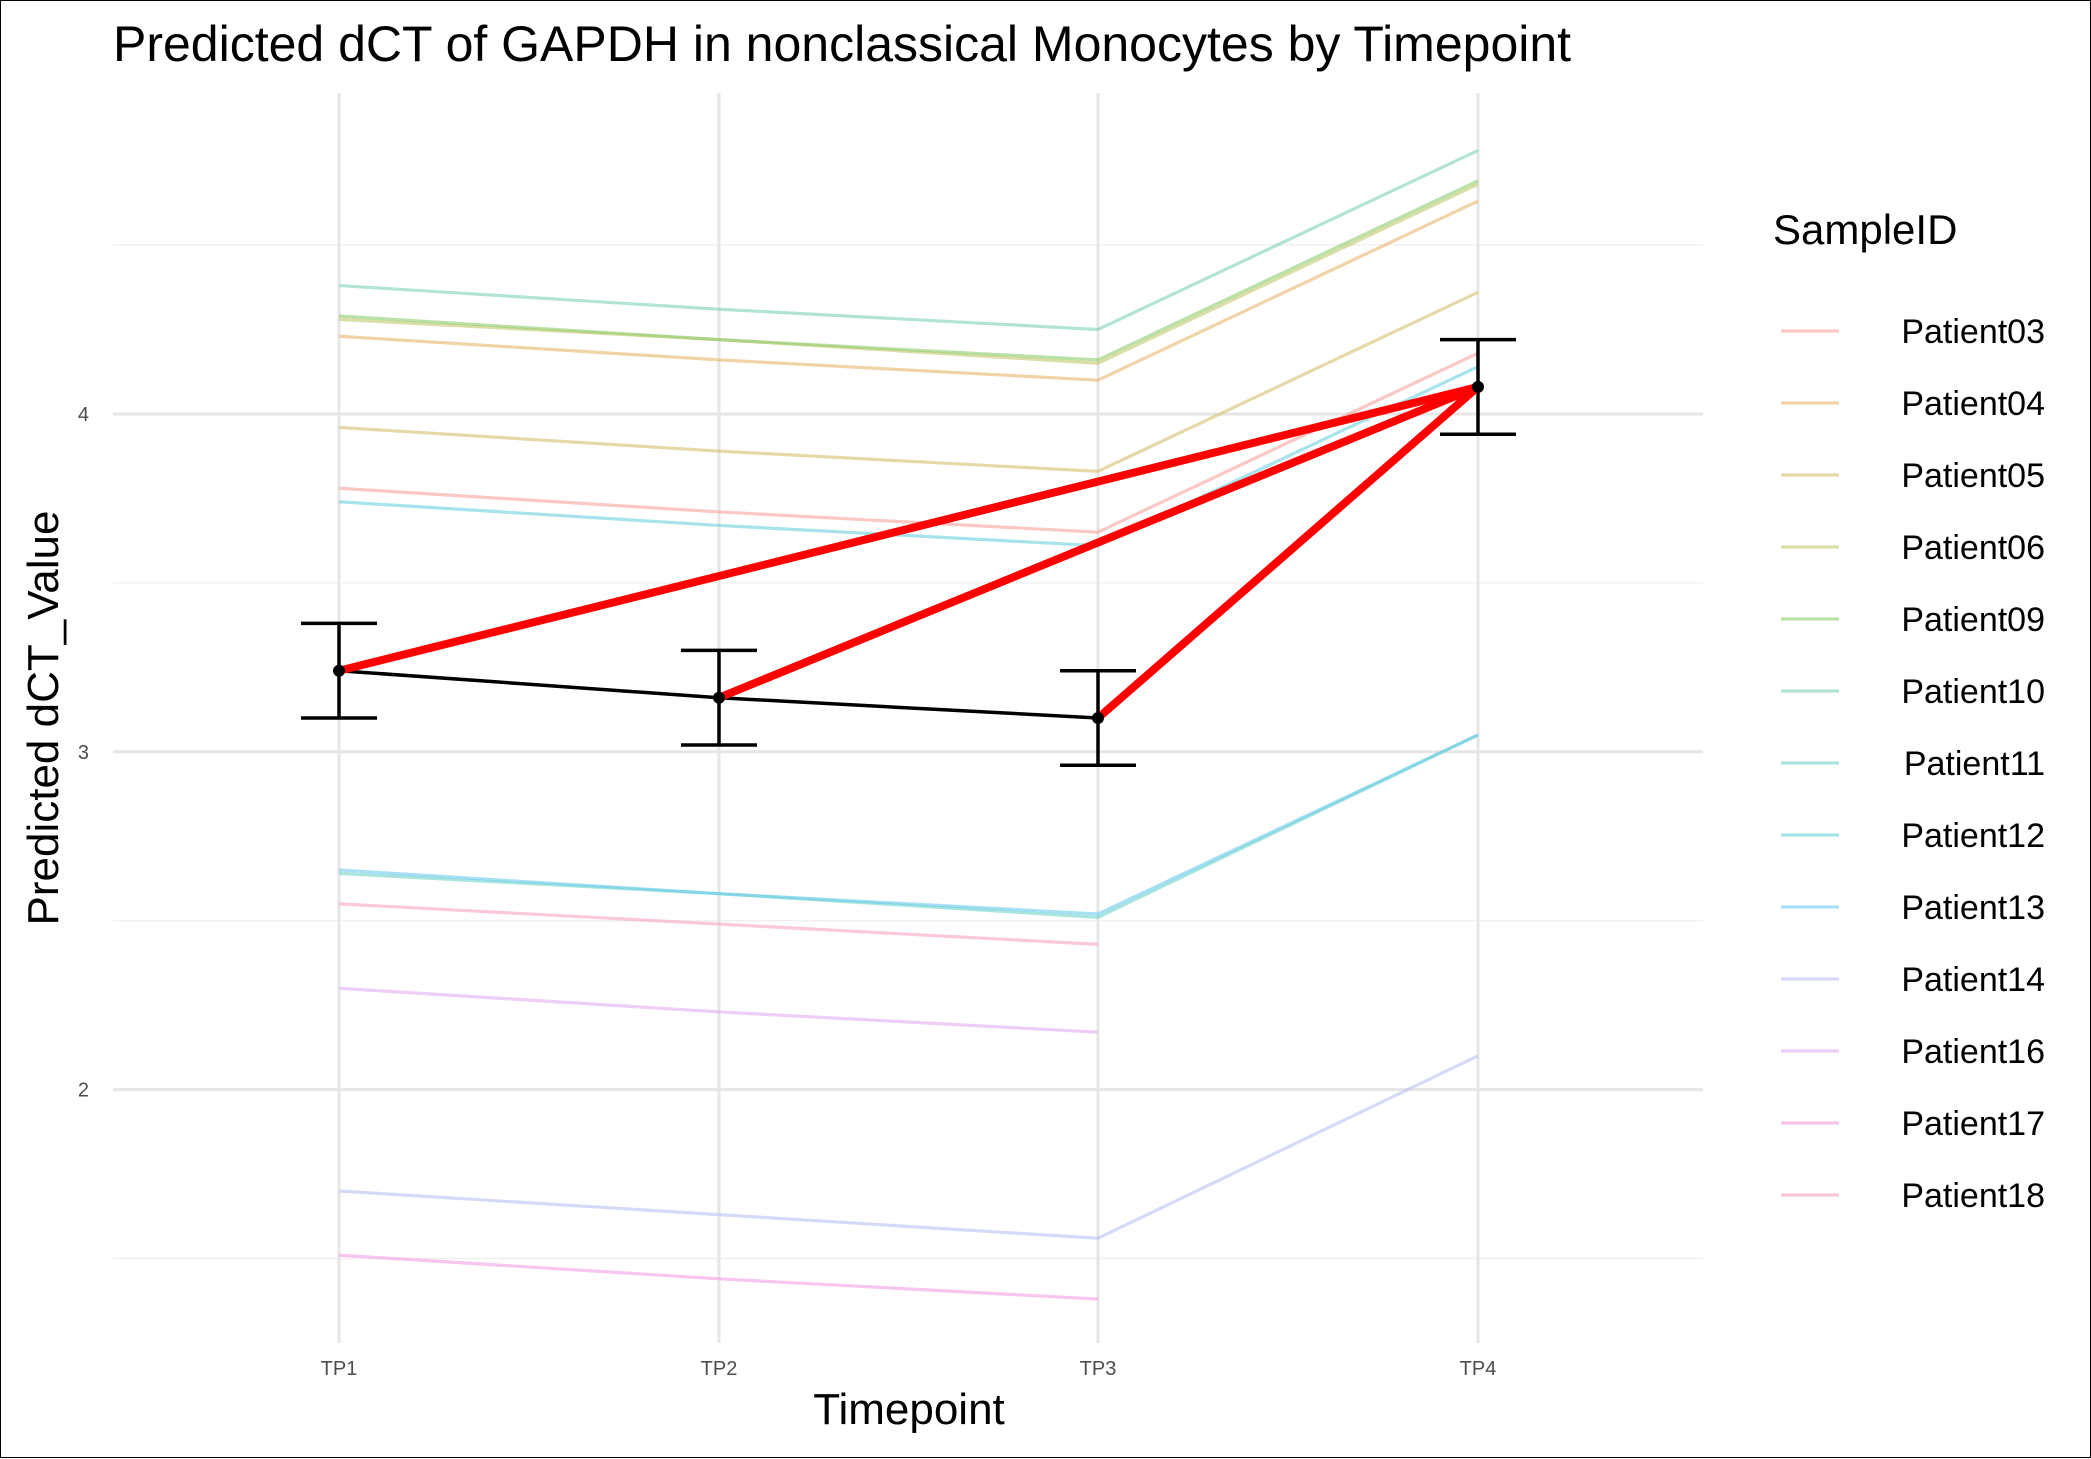  Describe the element at coordinates (1973, 692) in the screenshot. I see `legend-label: Patient10` at that location.